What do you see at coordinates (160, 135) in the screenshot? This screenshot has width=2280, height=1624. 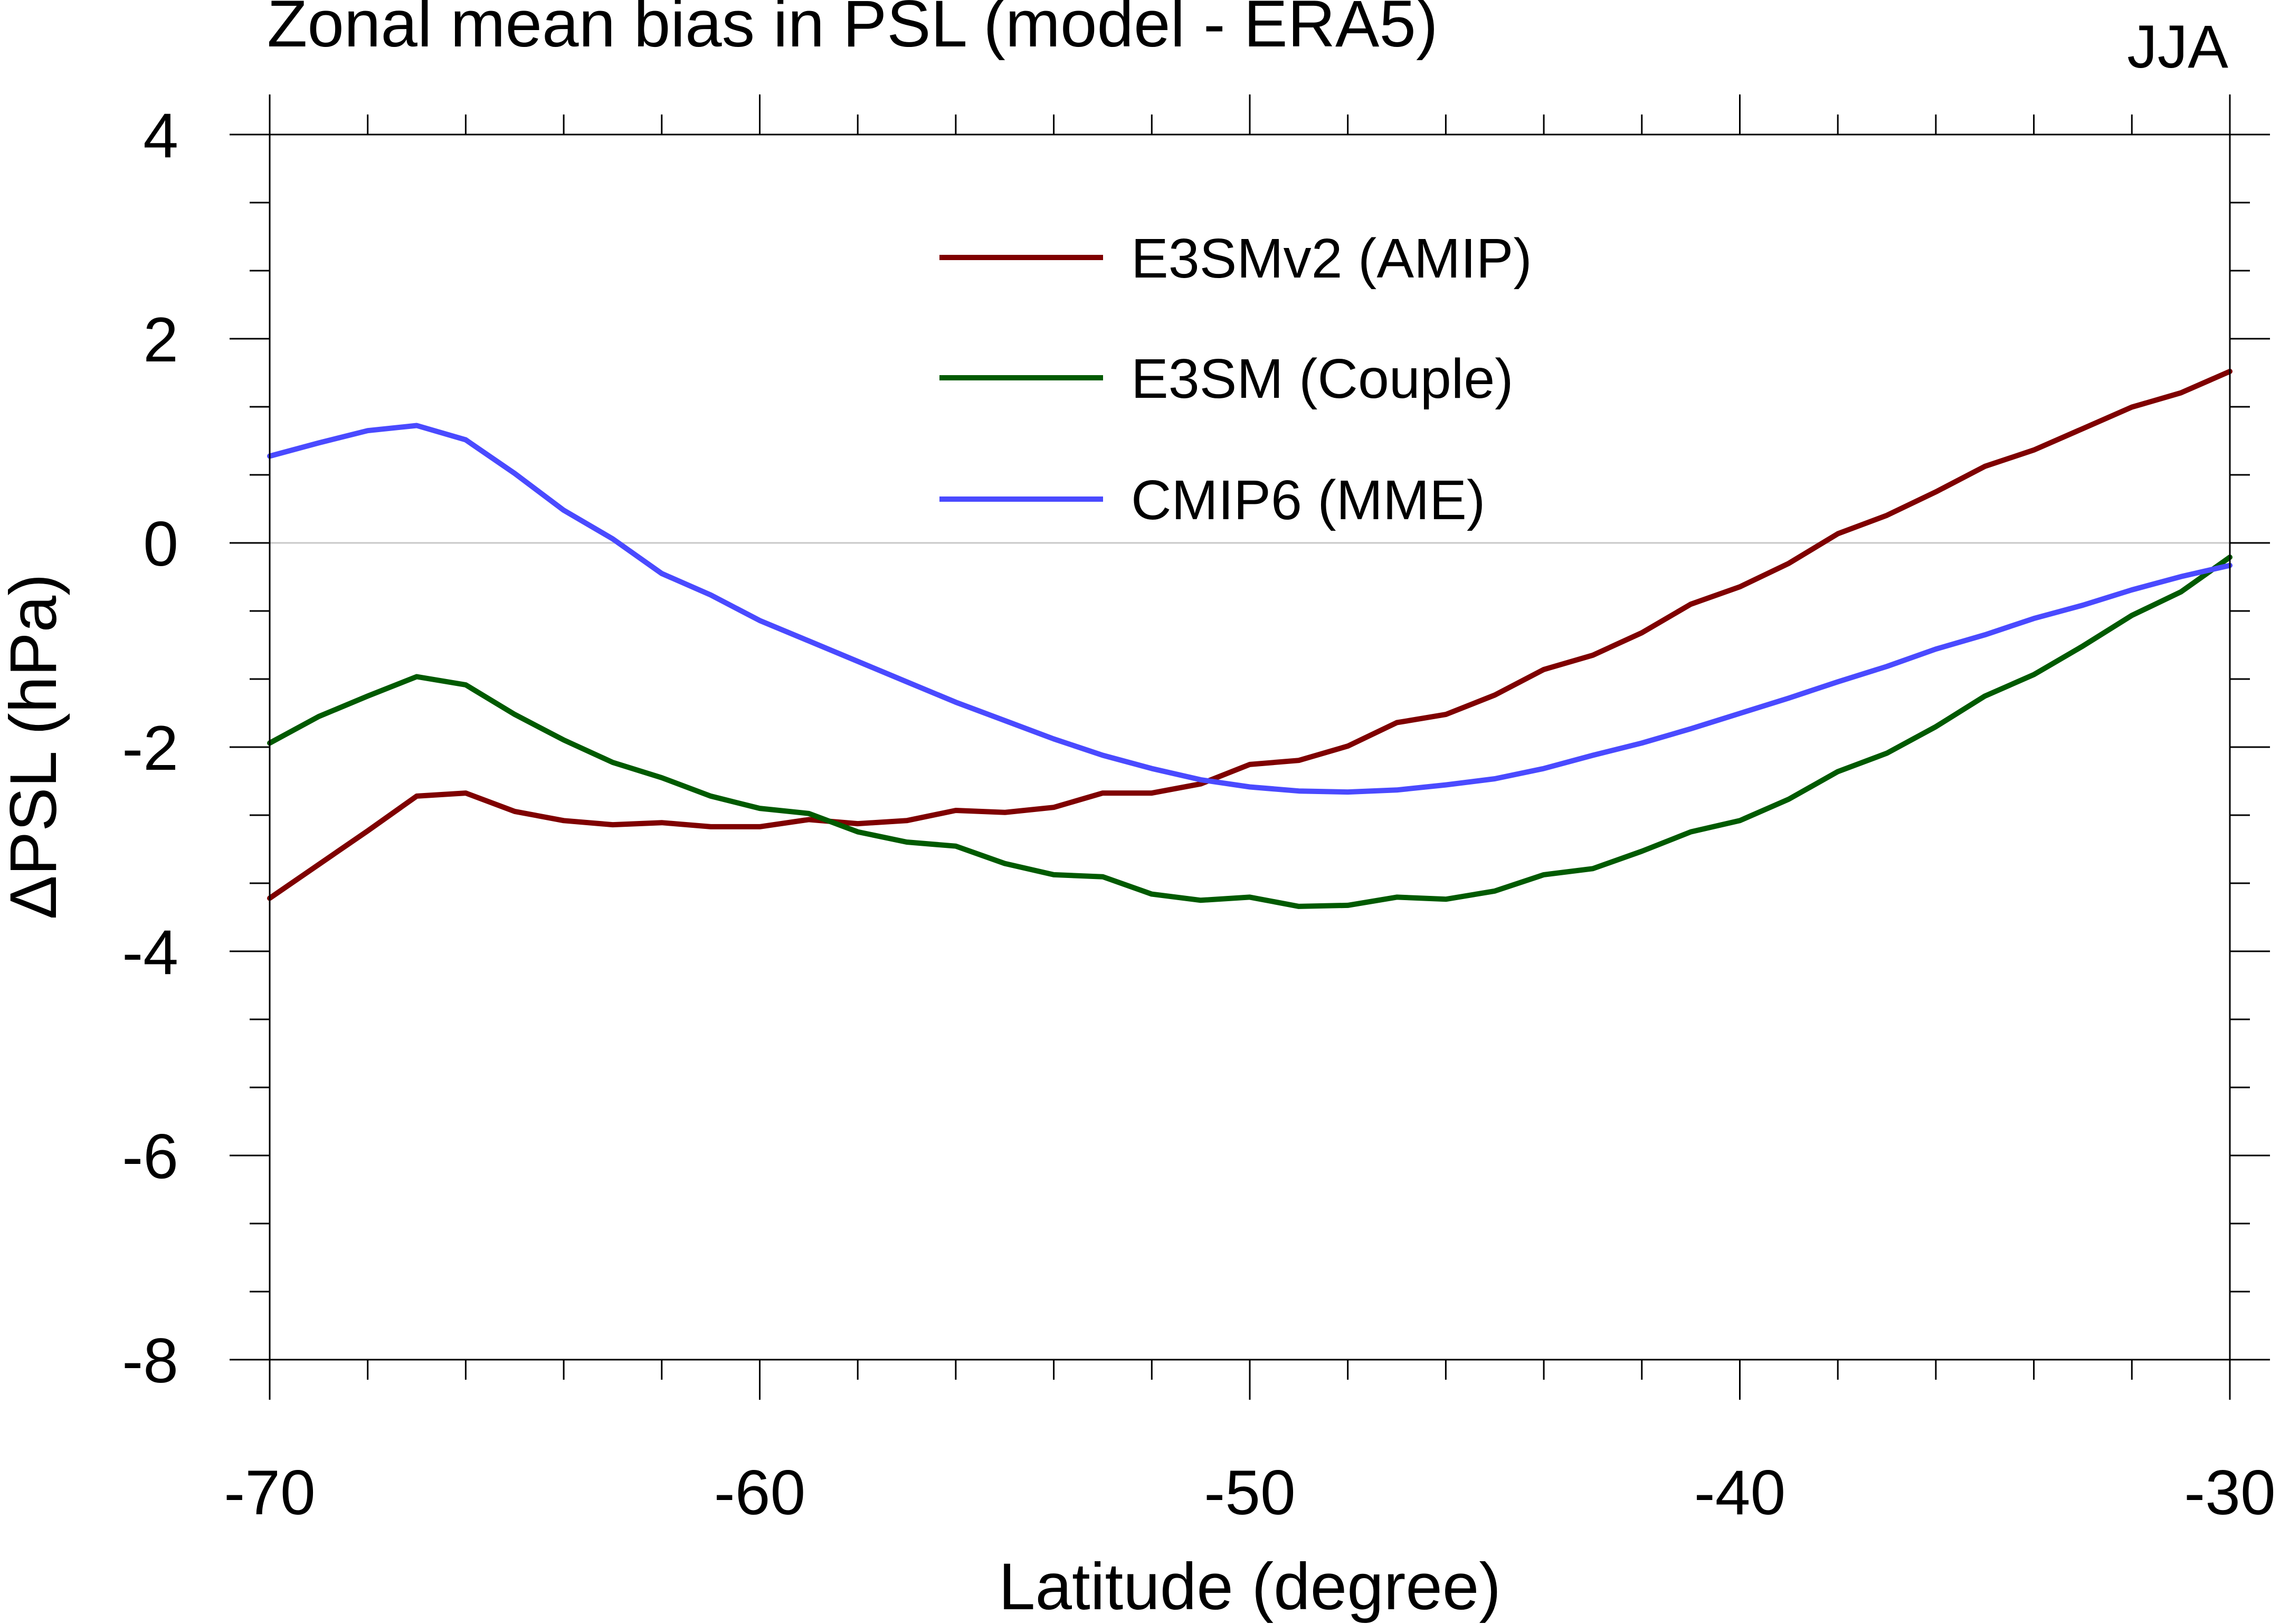 I see `y-tick-label: 4` at bounding box center [160, 135].